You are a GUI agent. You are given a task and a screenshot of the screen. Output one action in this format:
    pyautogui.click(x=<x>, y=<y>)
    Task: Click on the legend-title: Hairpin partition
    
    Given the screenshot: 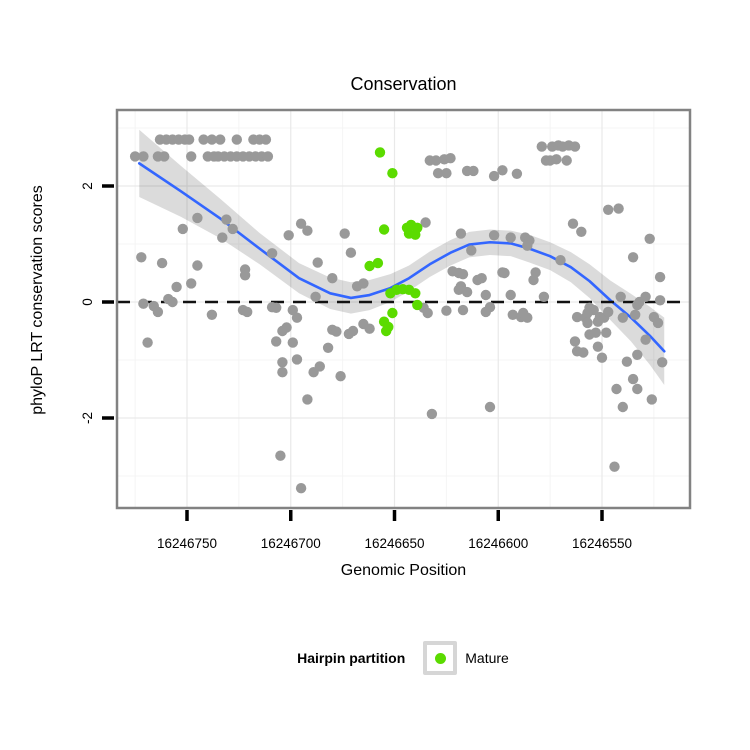 What is the action you would take?
    pyautogui.click(x=351, y=658)
    